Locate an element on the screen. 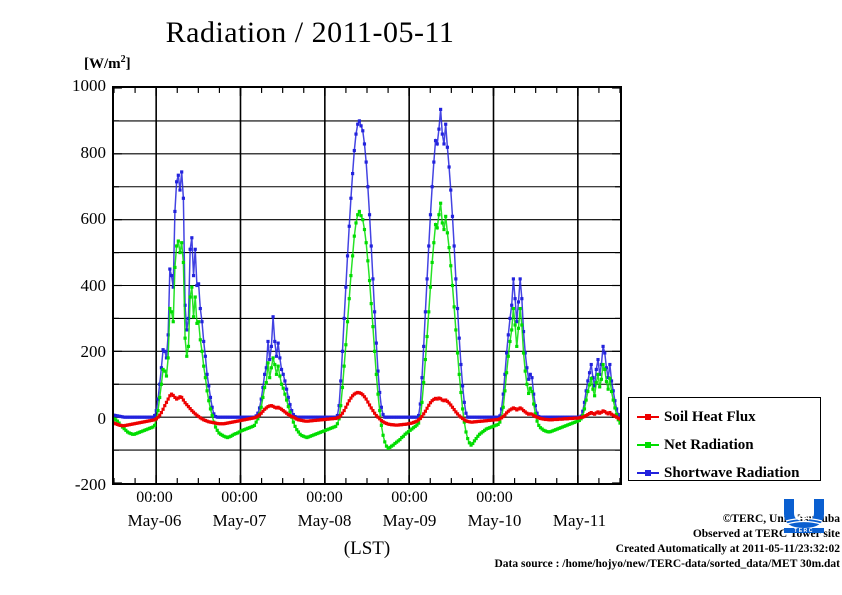  y-axis-unit-label: [W/m2] is located at coordinates (107, 63).